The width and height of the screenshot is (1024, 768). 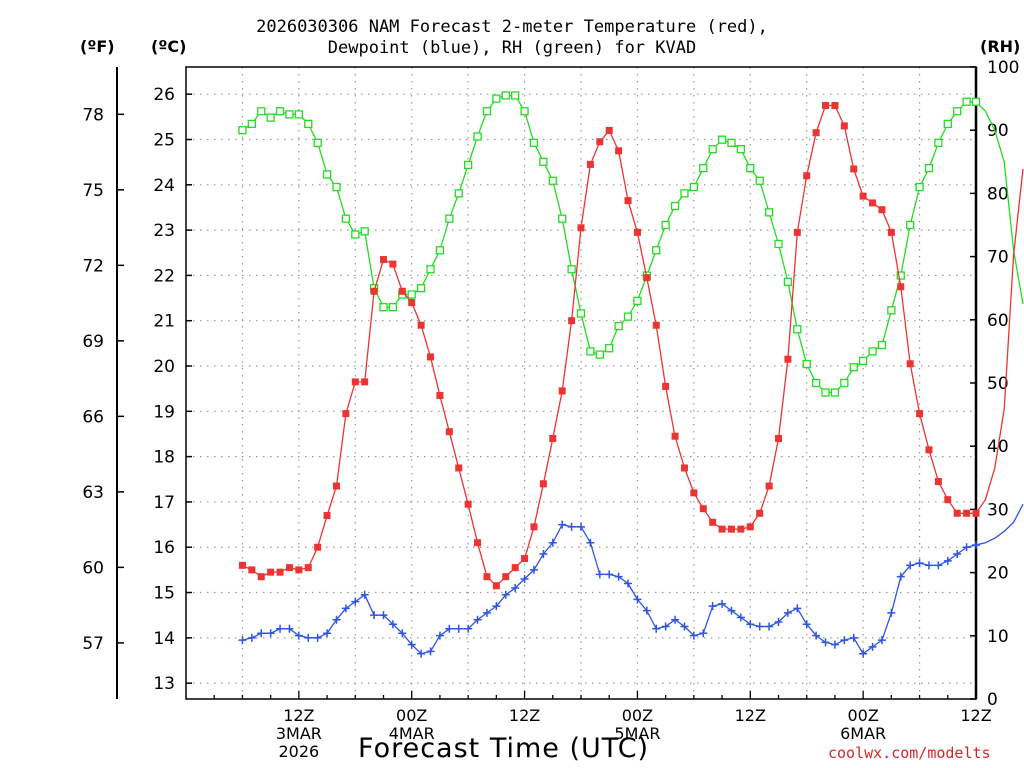 I want to click on fahrenheit-tick-label: 69, so click(x=93, y=342).